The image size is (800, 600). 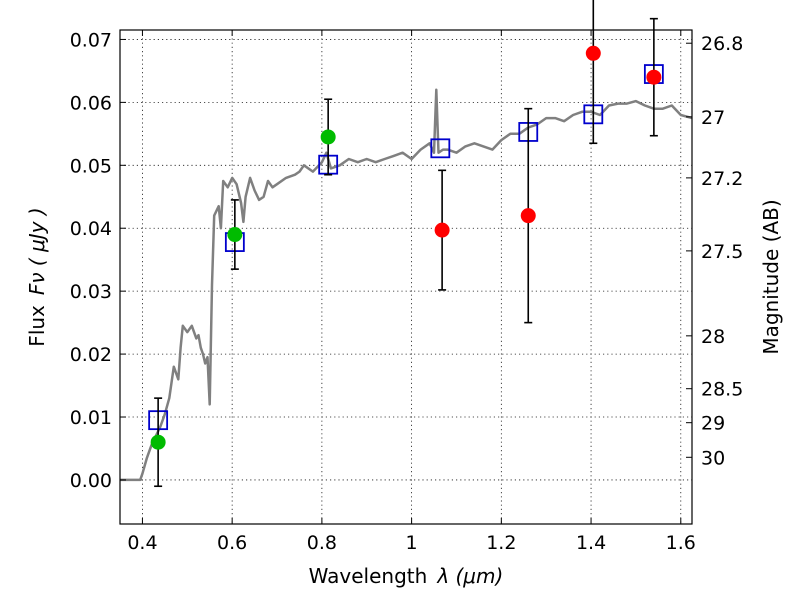 I want to click on x-tick-label: 1.4, so click(x=591, y=543).